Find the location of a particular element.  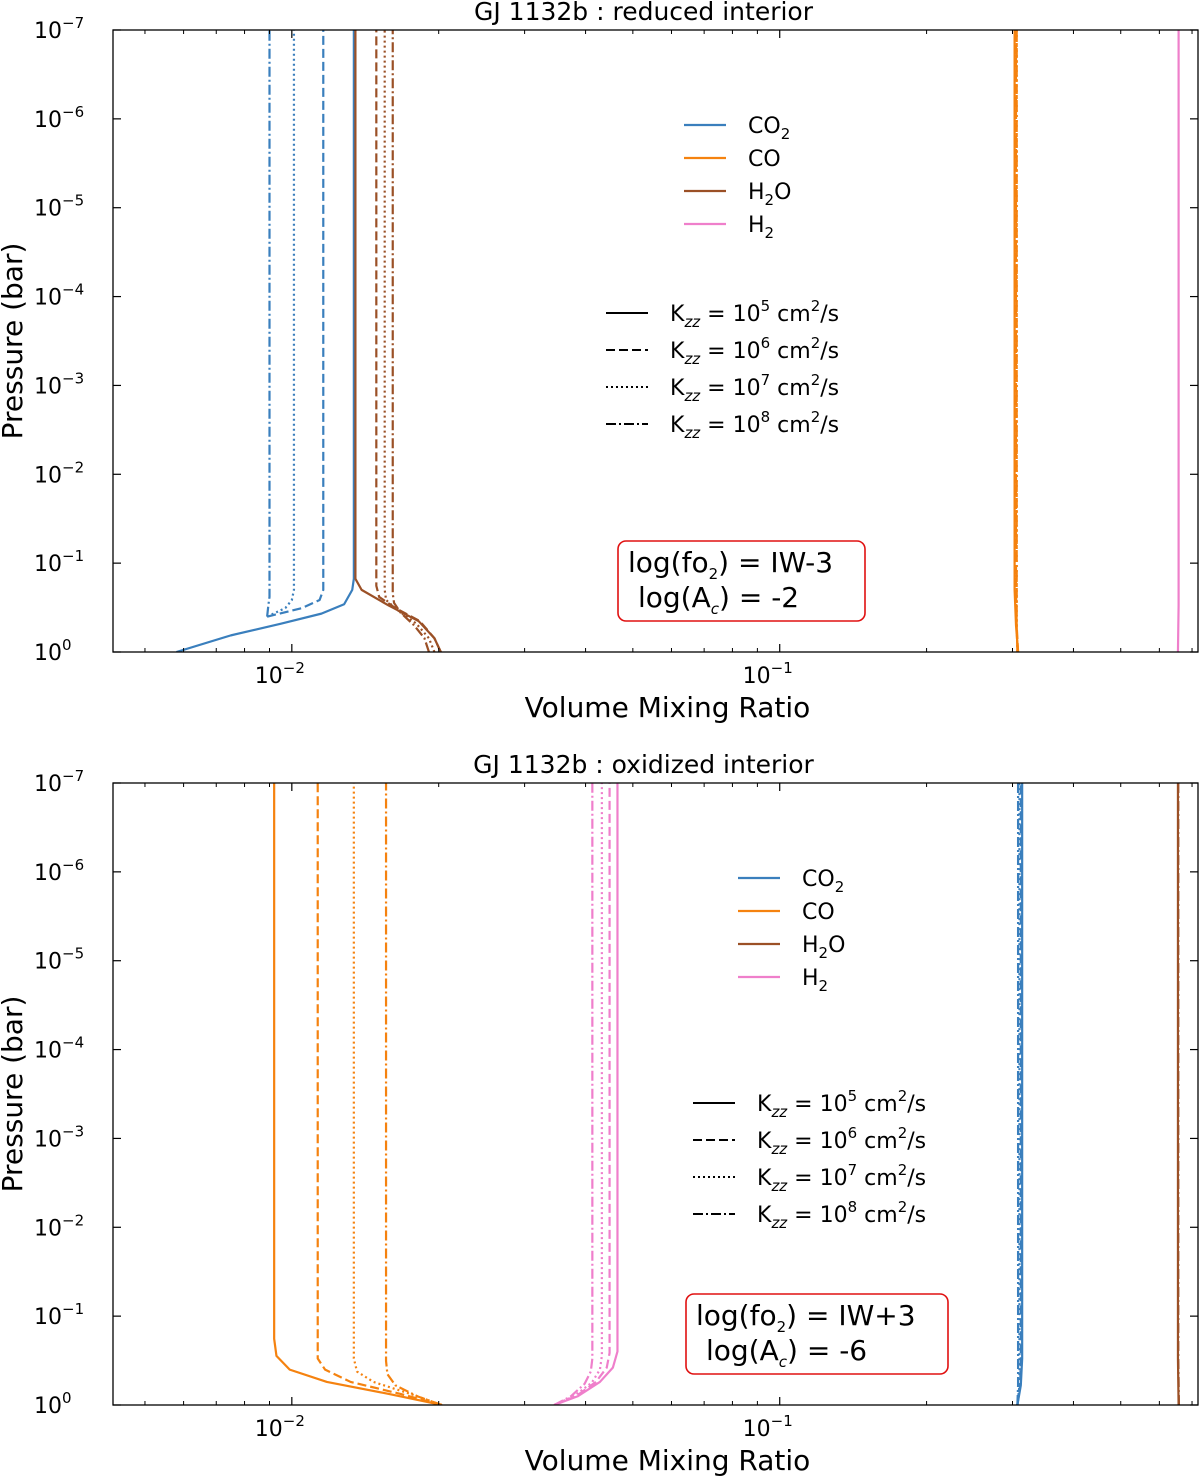

series-co-dotted is located at coordinates (397, 1094).